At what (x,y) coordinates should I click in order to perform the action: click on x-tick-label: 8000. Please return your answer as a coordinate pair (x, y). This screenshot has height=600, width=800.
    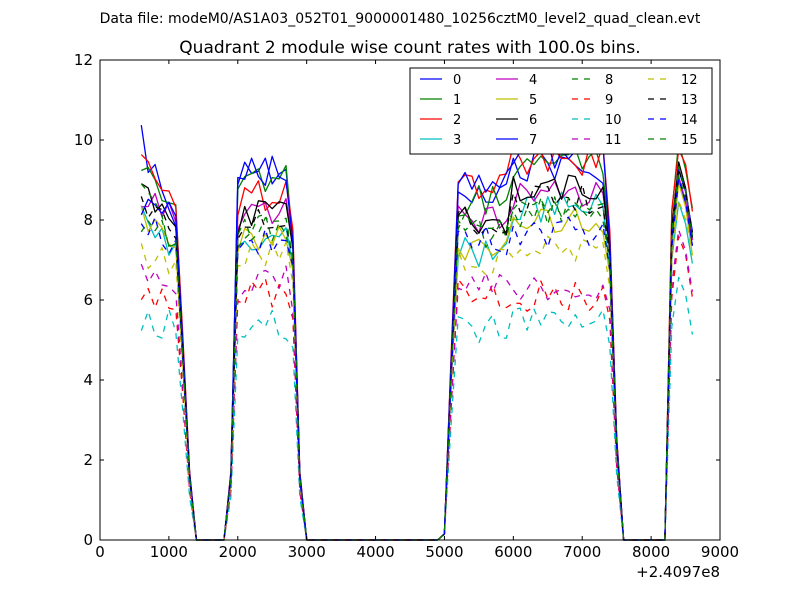
    Looking at the image, I should click on (651, 552).